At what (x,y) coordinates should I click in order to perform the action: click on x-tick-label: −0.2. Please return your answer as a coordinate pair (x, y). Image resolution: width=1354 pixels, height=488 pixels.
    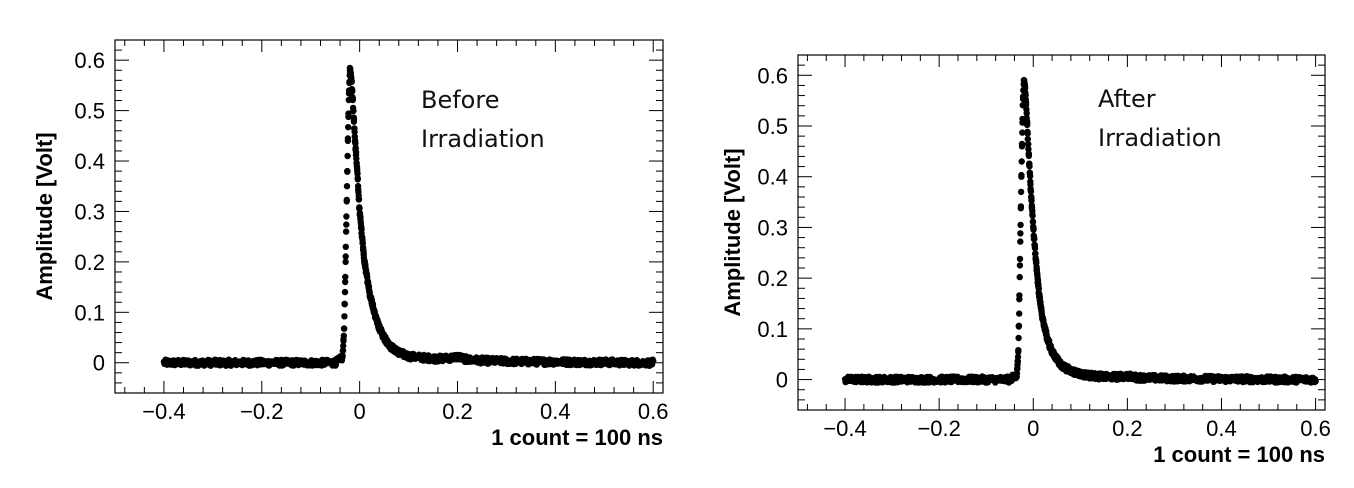
    Looking at the image, I should click on (938, 428).